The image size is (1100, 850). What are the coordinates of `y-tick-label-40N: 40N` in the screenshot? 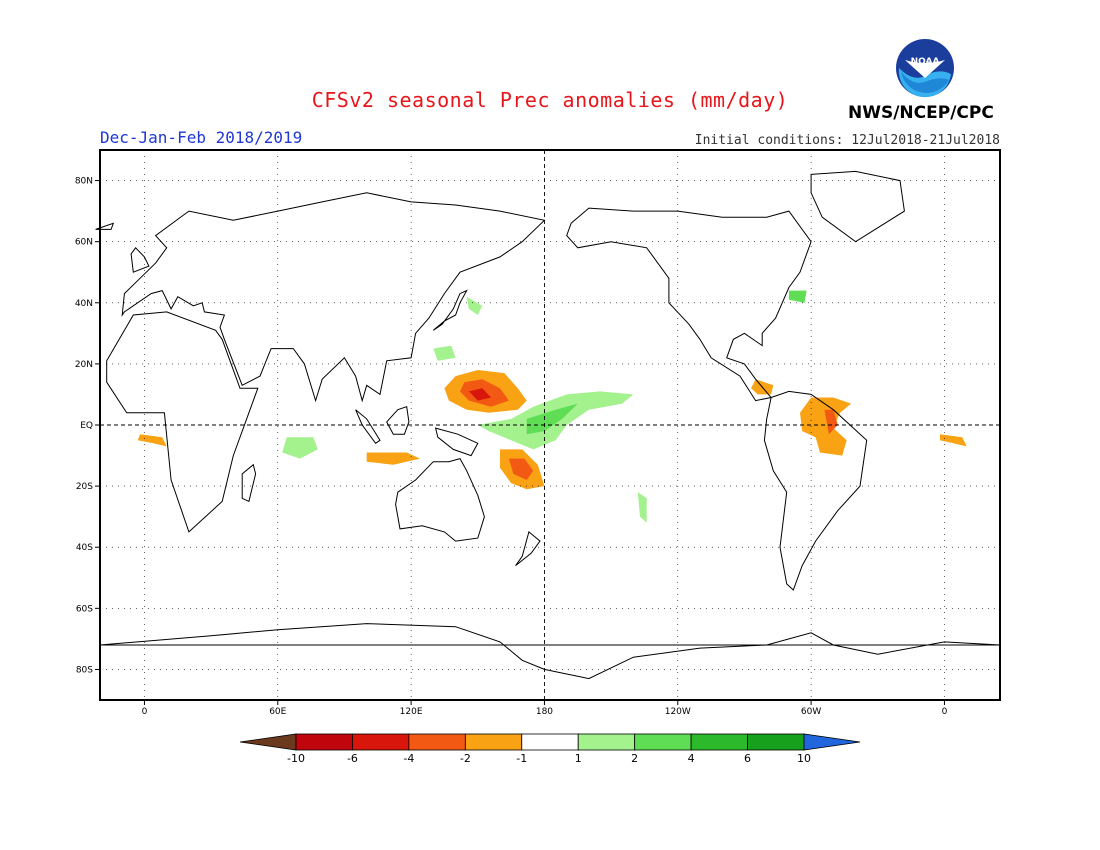 It's located at (84, 304).